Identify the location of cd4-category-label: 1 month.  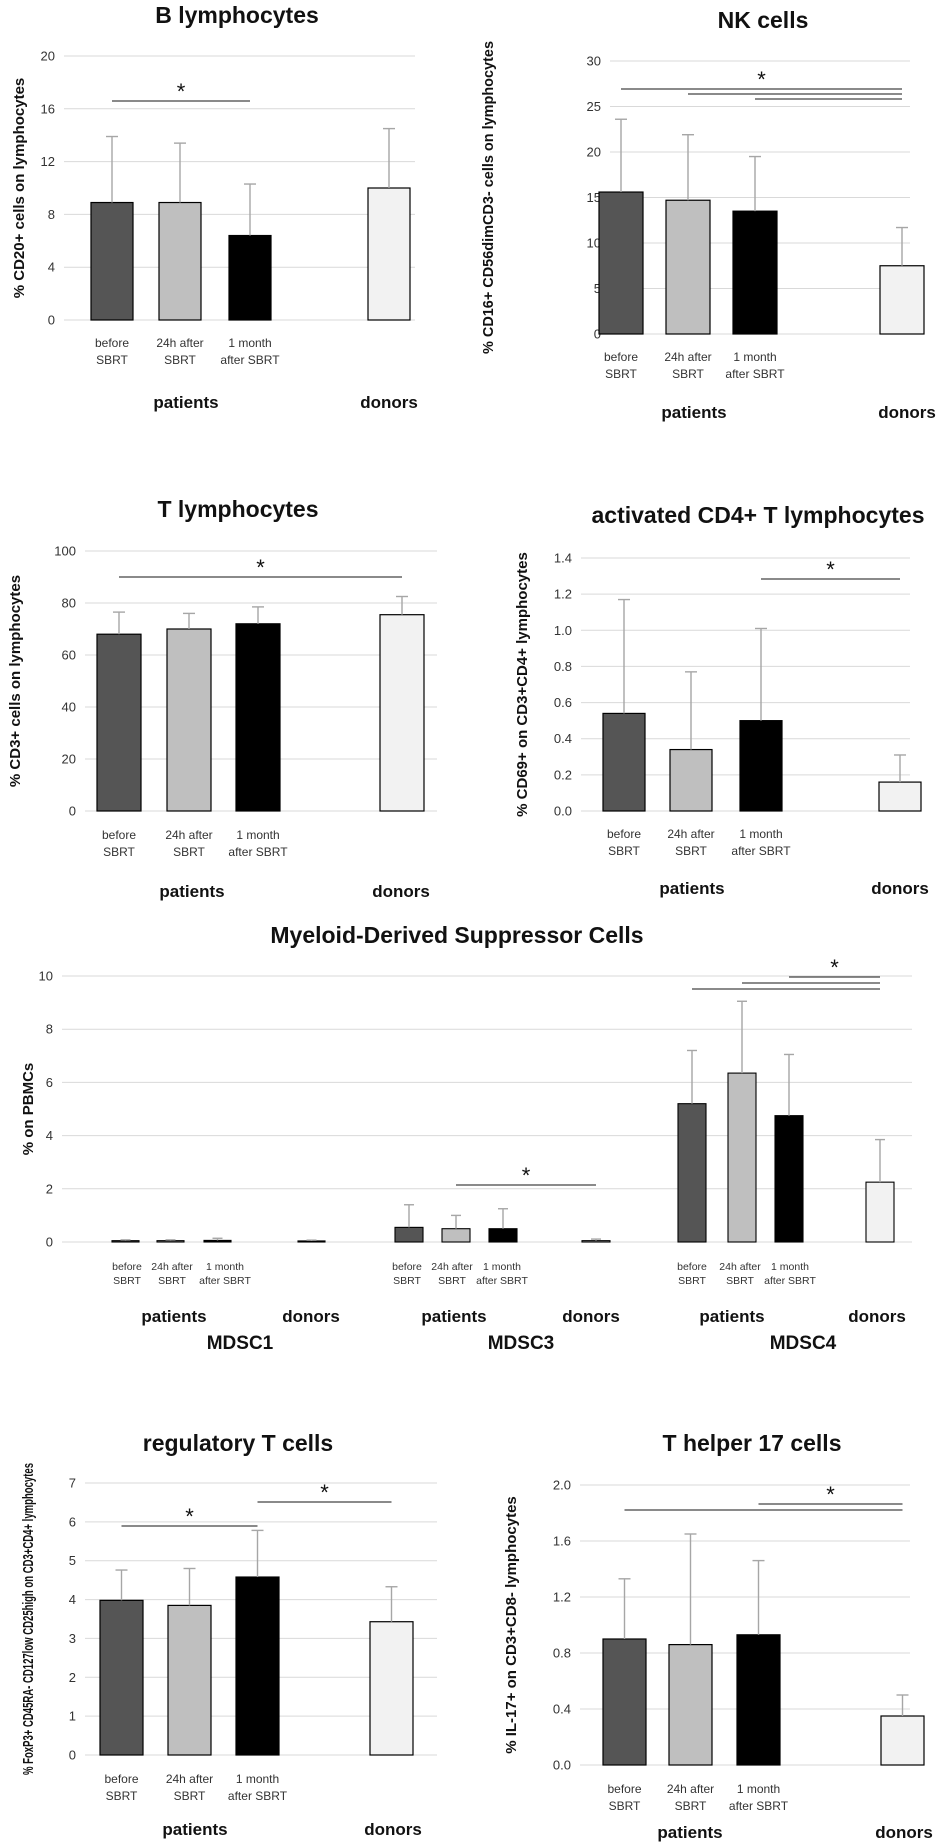
(760, 834).